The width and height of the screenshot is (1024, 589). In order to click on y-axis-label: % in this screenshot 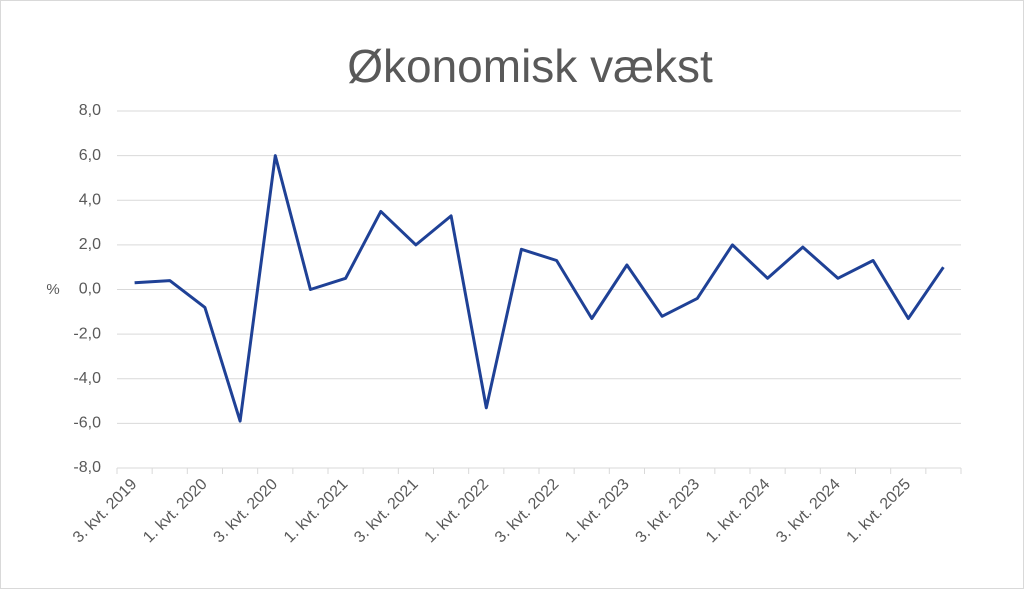, I will do `click(52, 289)`.